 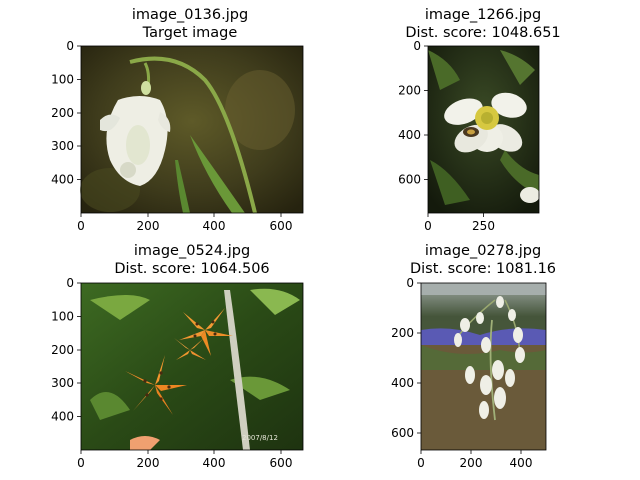 What do you see at coordinates (483, 251) in the screenshot?
I see `panel-title-line-1: image_0278.jpg` at bounding box center [483, 251].